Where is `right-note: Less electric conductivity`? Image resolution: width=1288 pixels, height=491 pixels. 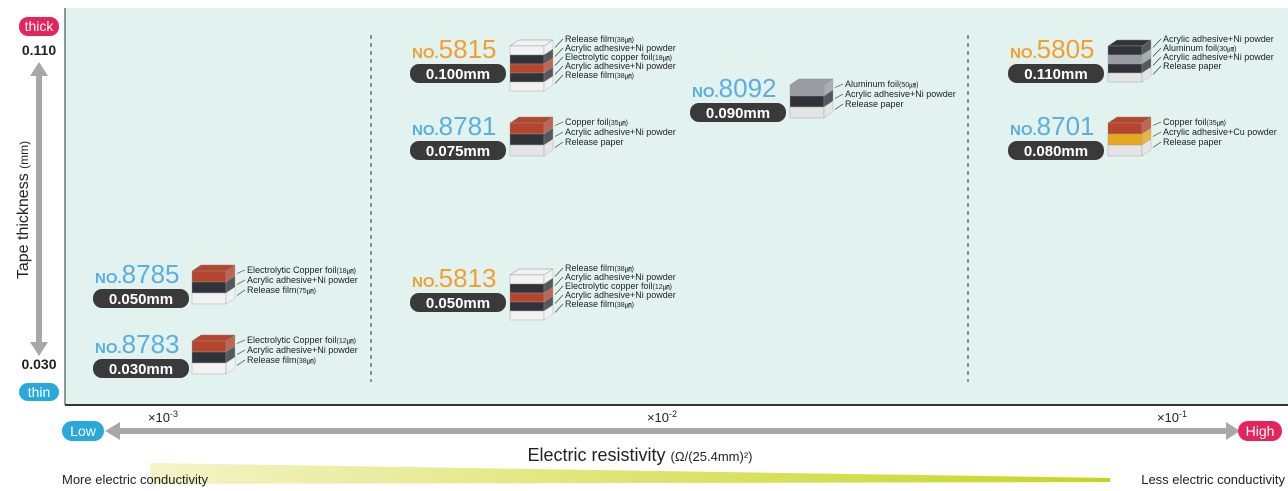
right-note: Less electric conductivity is located at coordinates (1213, 479).